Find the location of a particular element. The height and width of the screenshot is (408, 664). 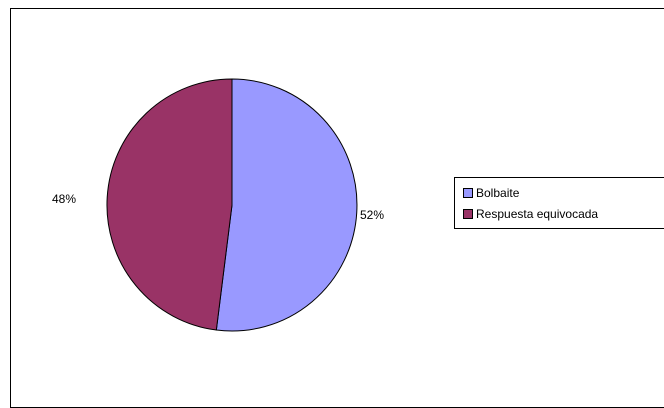

legend-label-respuesta-equivocada: Respuesta equivocada is located at coordinates (537, 214).